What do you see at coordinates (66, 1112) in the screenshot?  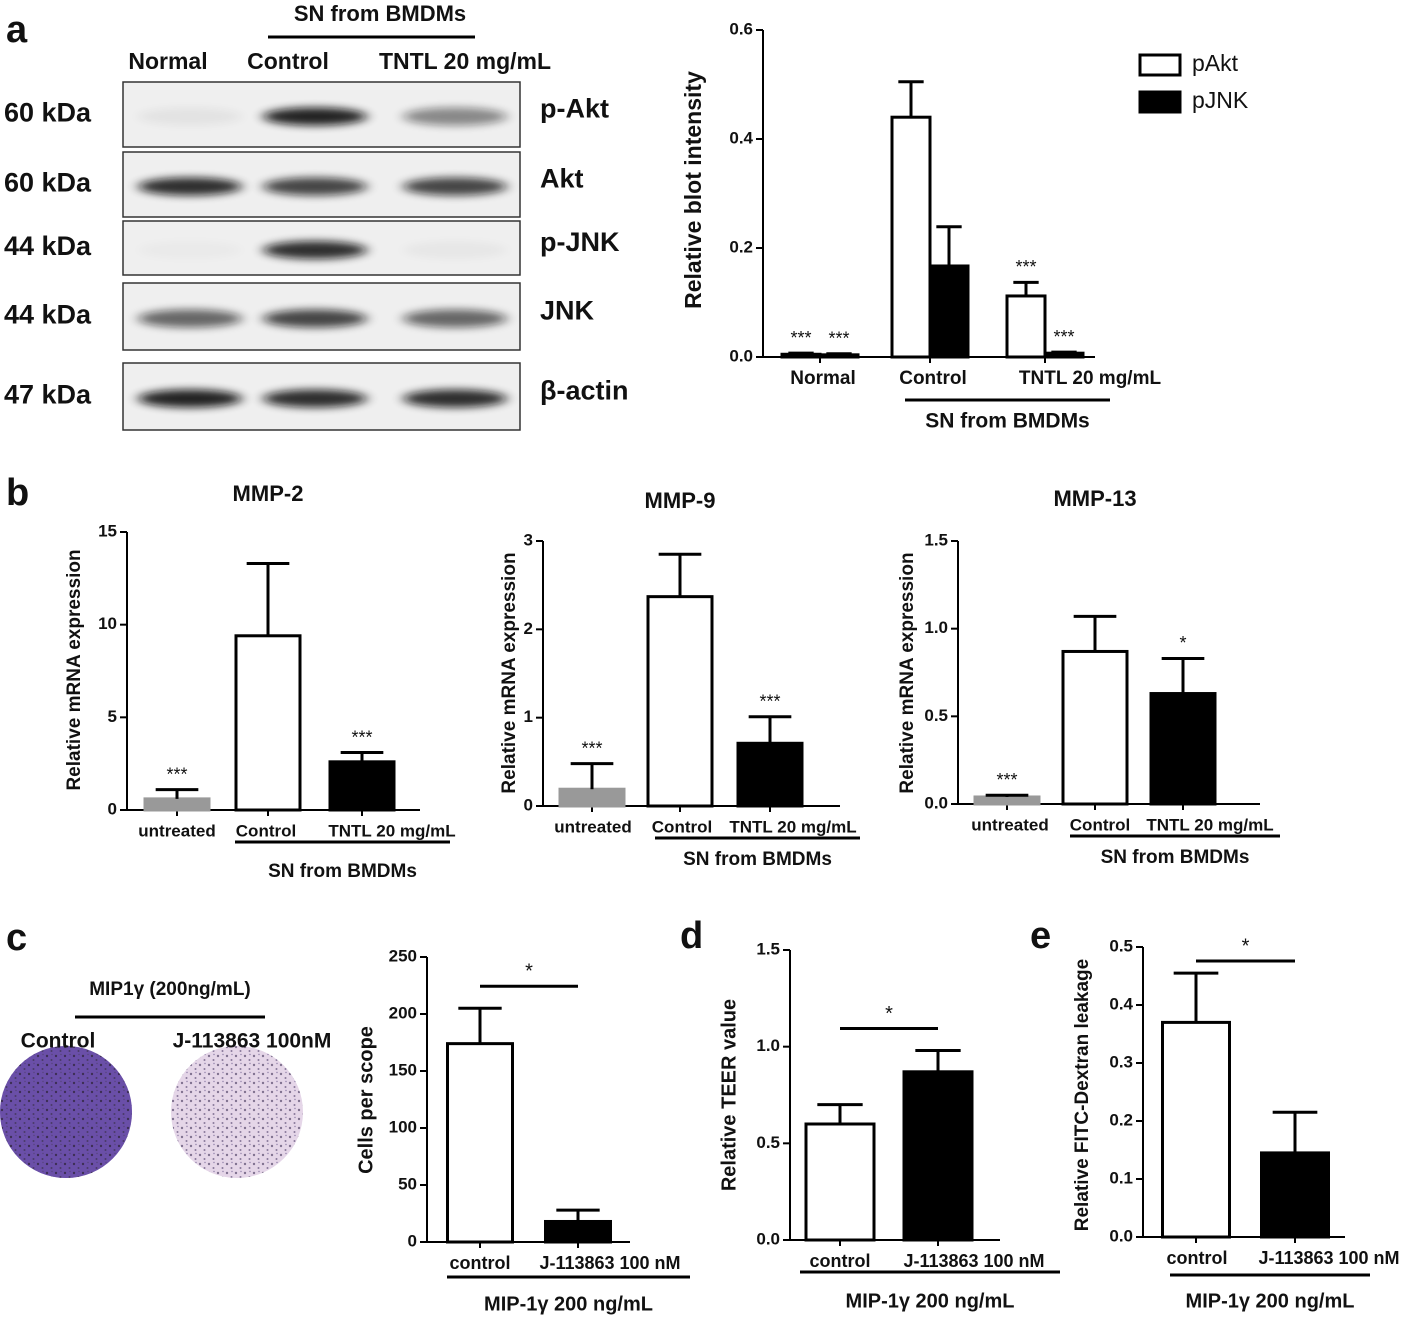 I see `well-control-cells` at bounding box center [66, 1112].